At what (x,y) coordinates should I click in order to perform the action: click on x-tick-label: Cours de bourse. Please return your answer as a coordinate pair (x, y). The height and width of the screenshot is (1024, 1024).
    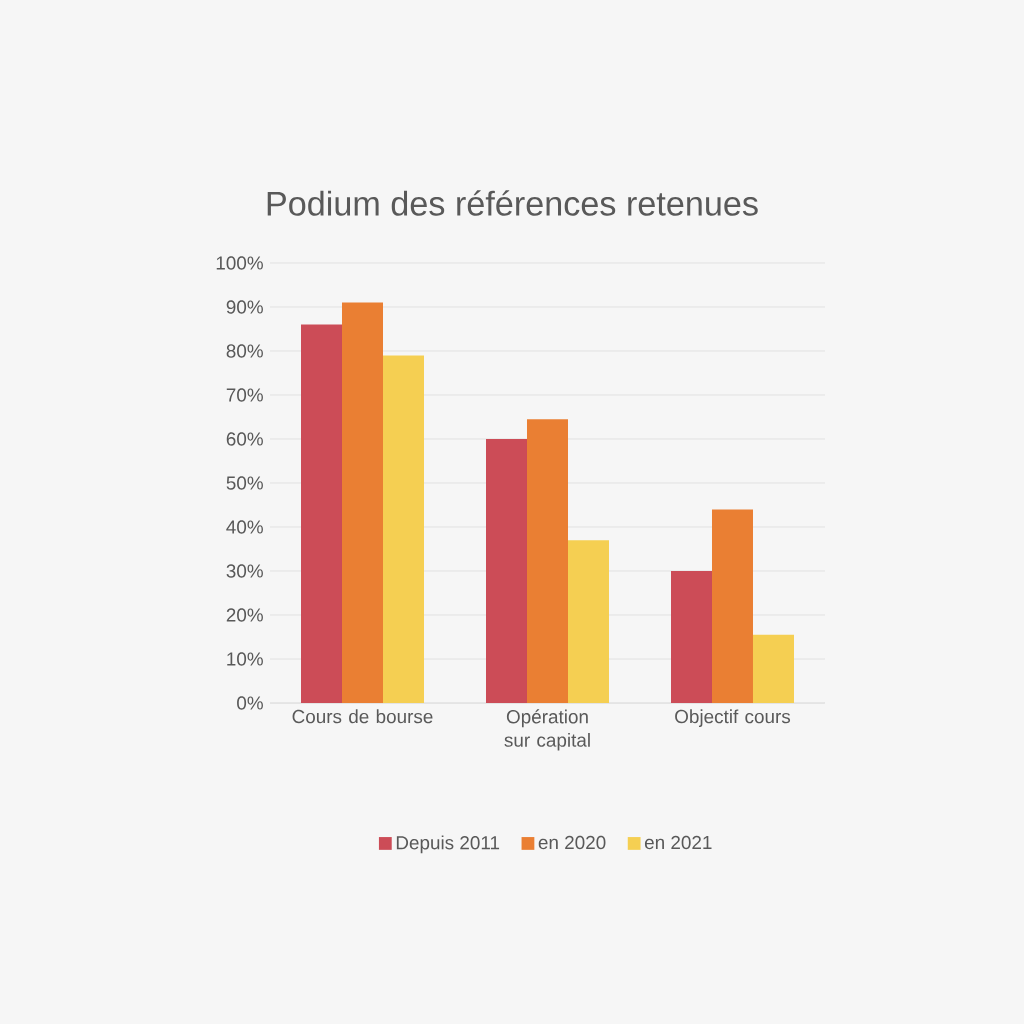
    Looking at the image, I should click on (362, 716).